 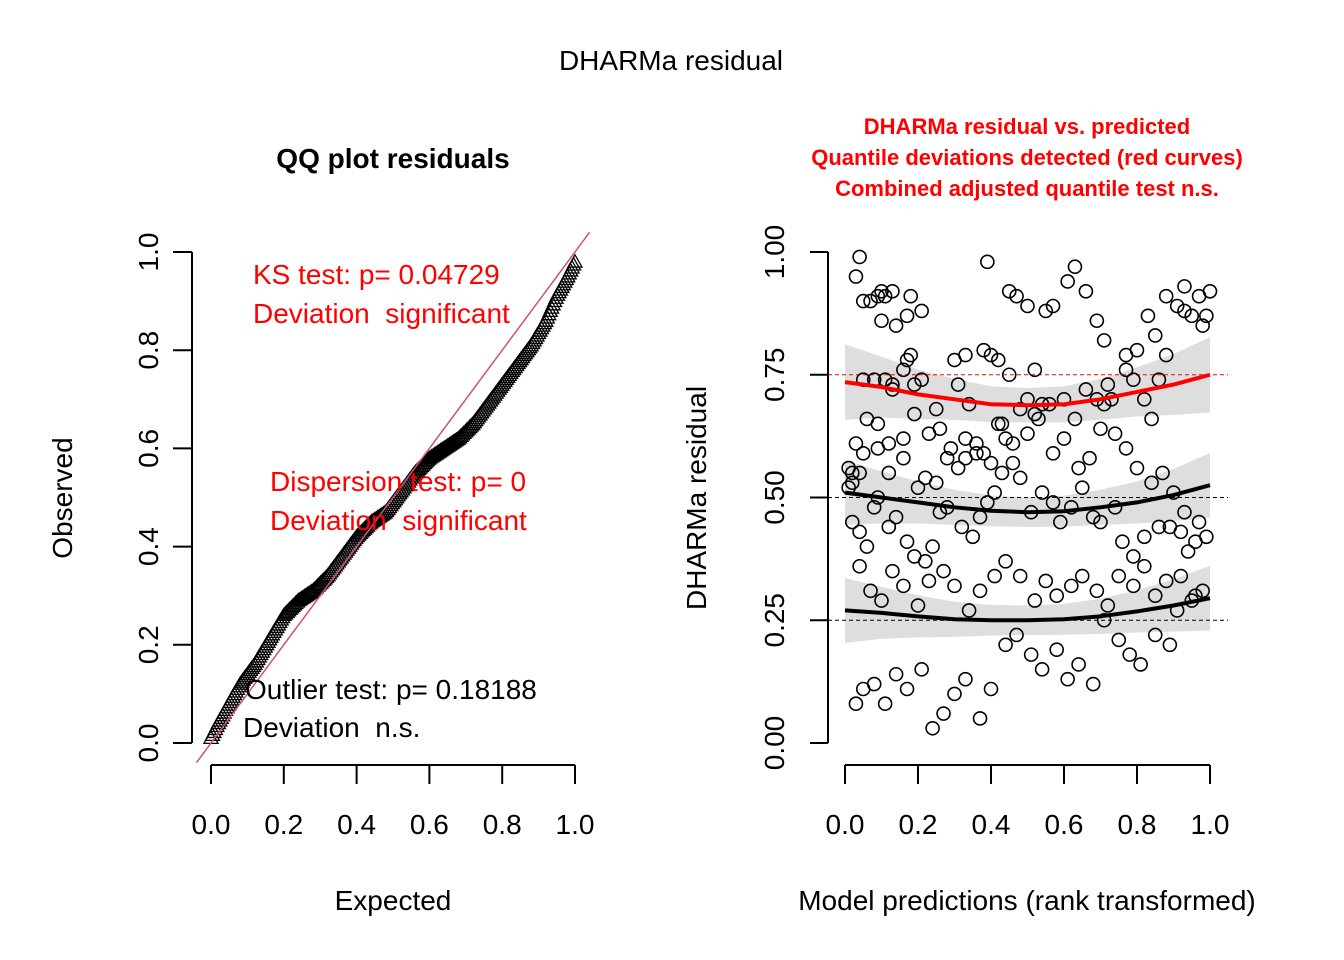 What do you see at coordinates (918, 824) in the screenshot?
I see `rv-x-tick-label: 0.2` at bounding box center [918, 824].